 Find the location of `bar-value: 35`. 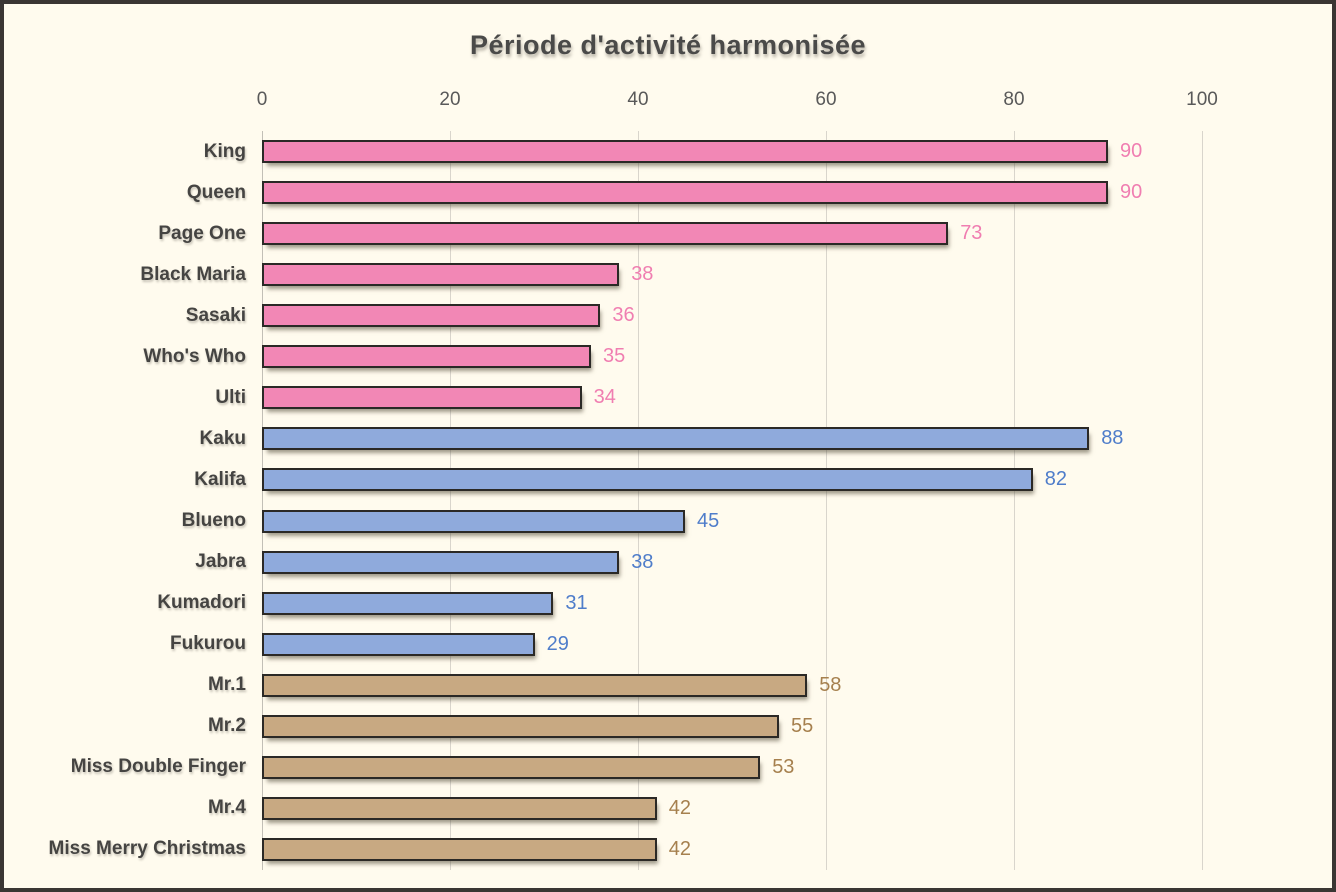

bar-value: 35 is located at coordinates (614, 356).